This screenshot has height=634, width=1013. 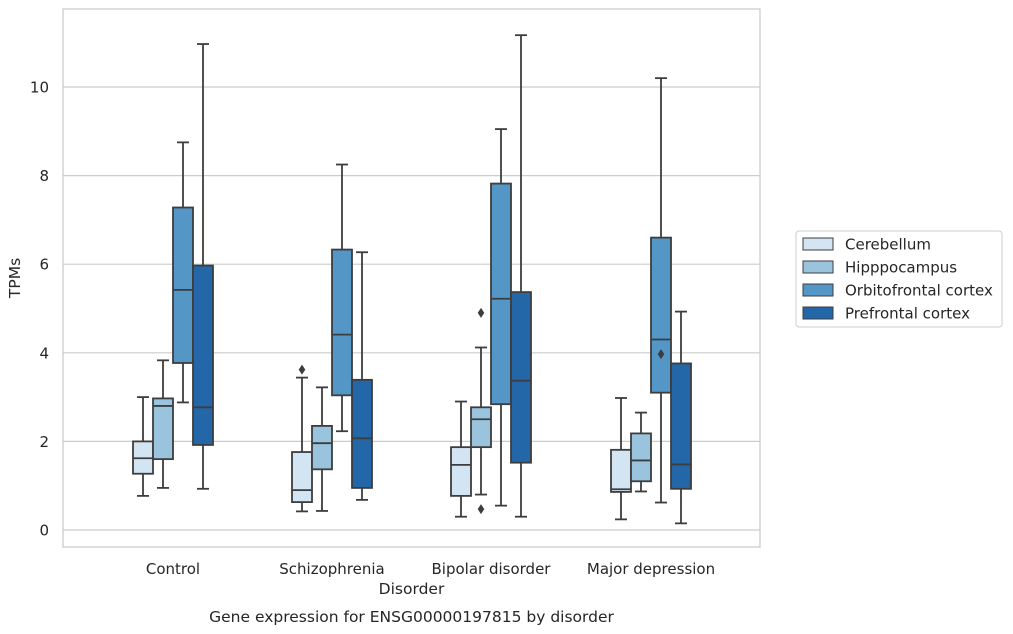 What do you see at coordinates (907, 314) in the screenshot?
I see `legend-label: Prefrontal cortex` at bounding box center [907, 314].